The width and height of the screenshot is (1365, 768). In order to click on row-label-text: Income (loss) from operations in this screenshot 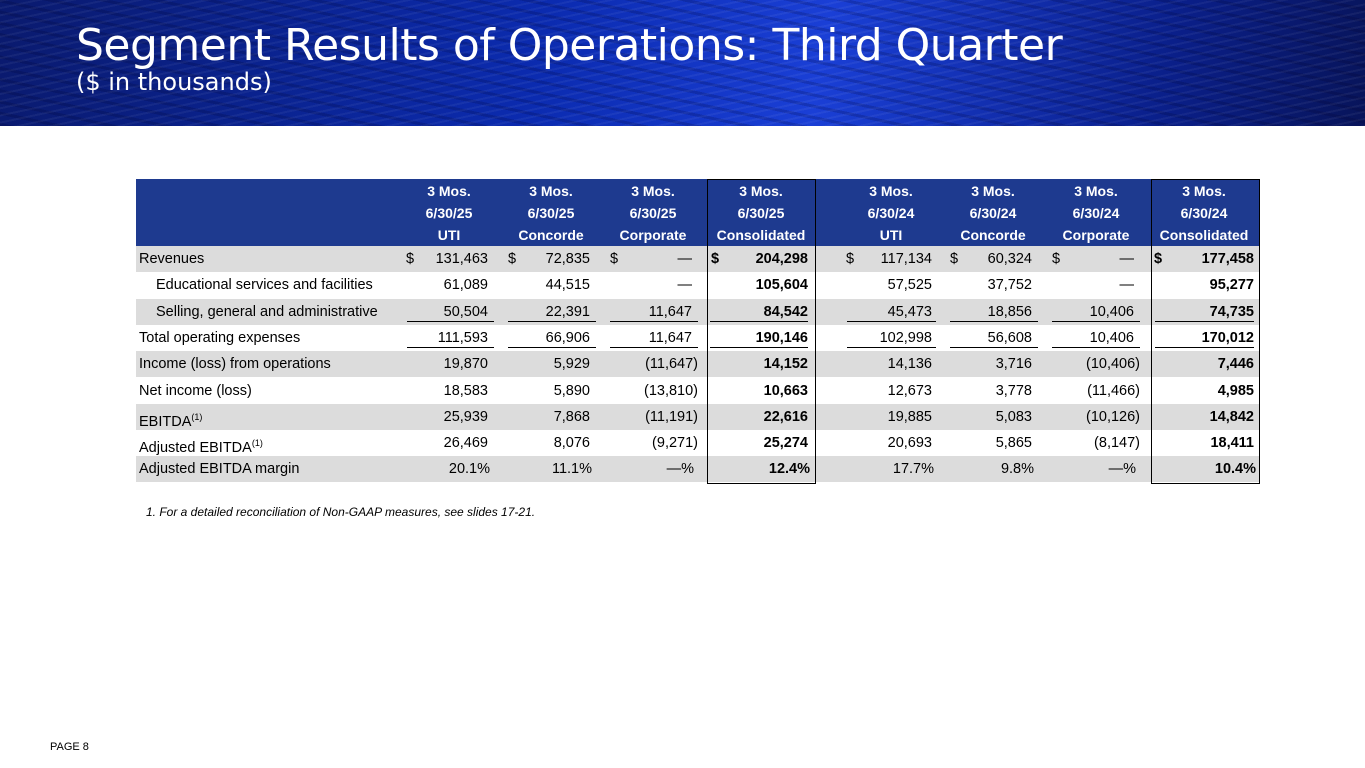, I will do `click(235, 364)`.